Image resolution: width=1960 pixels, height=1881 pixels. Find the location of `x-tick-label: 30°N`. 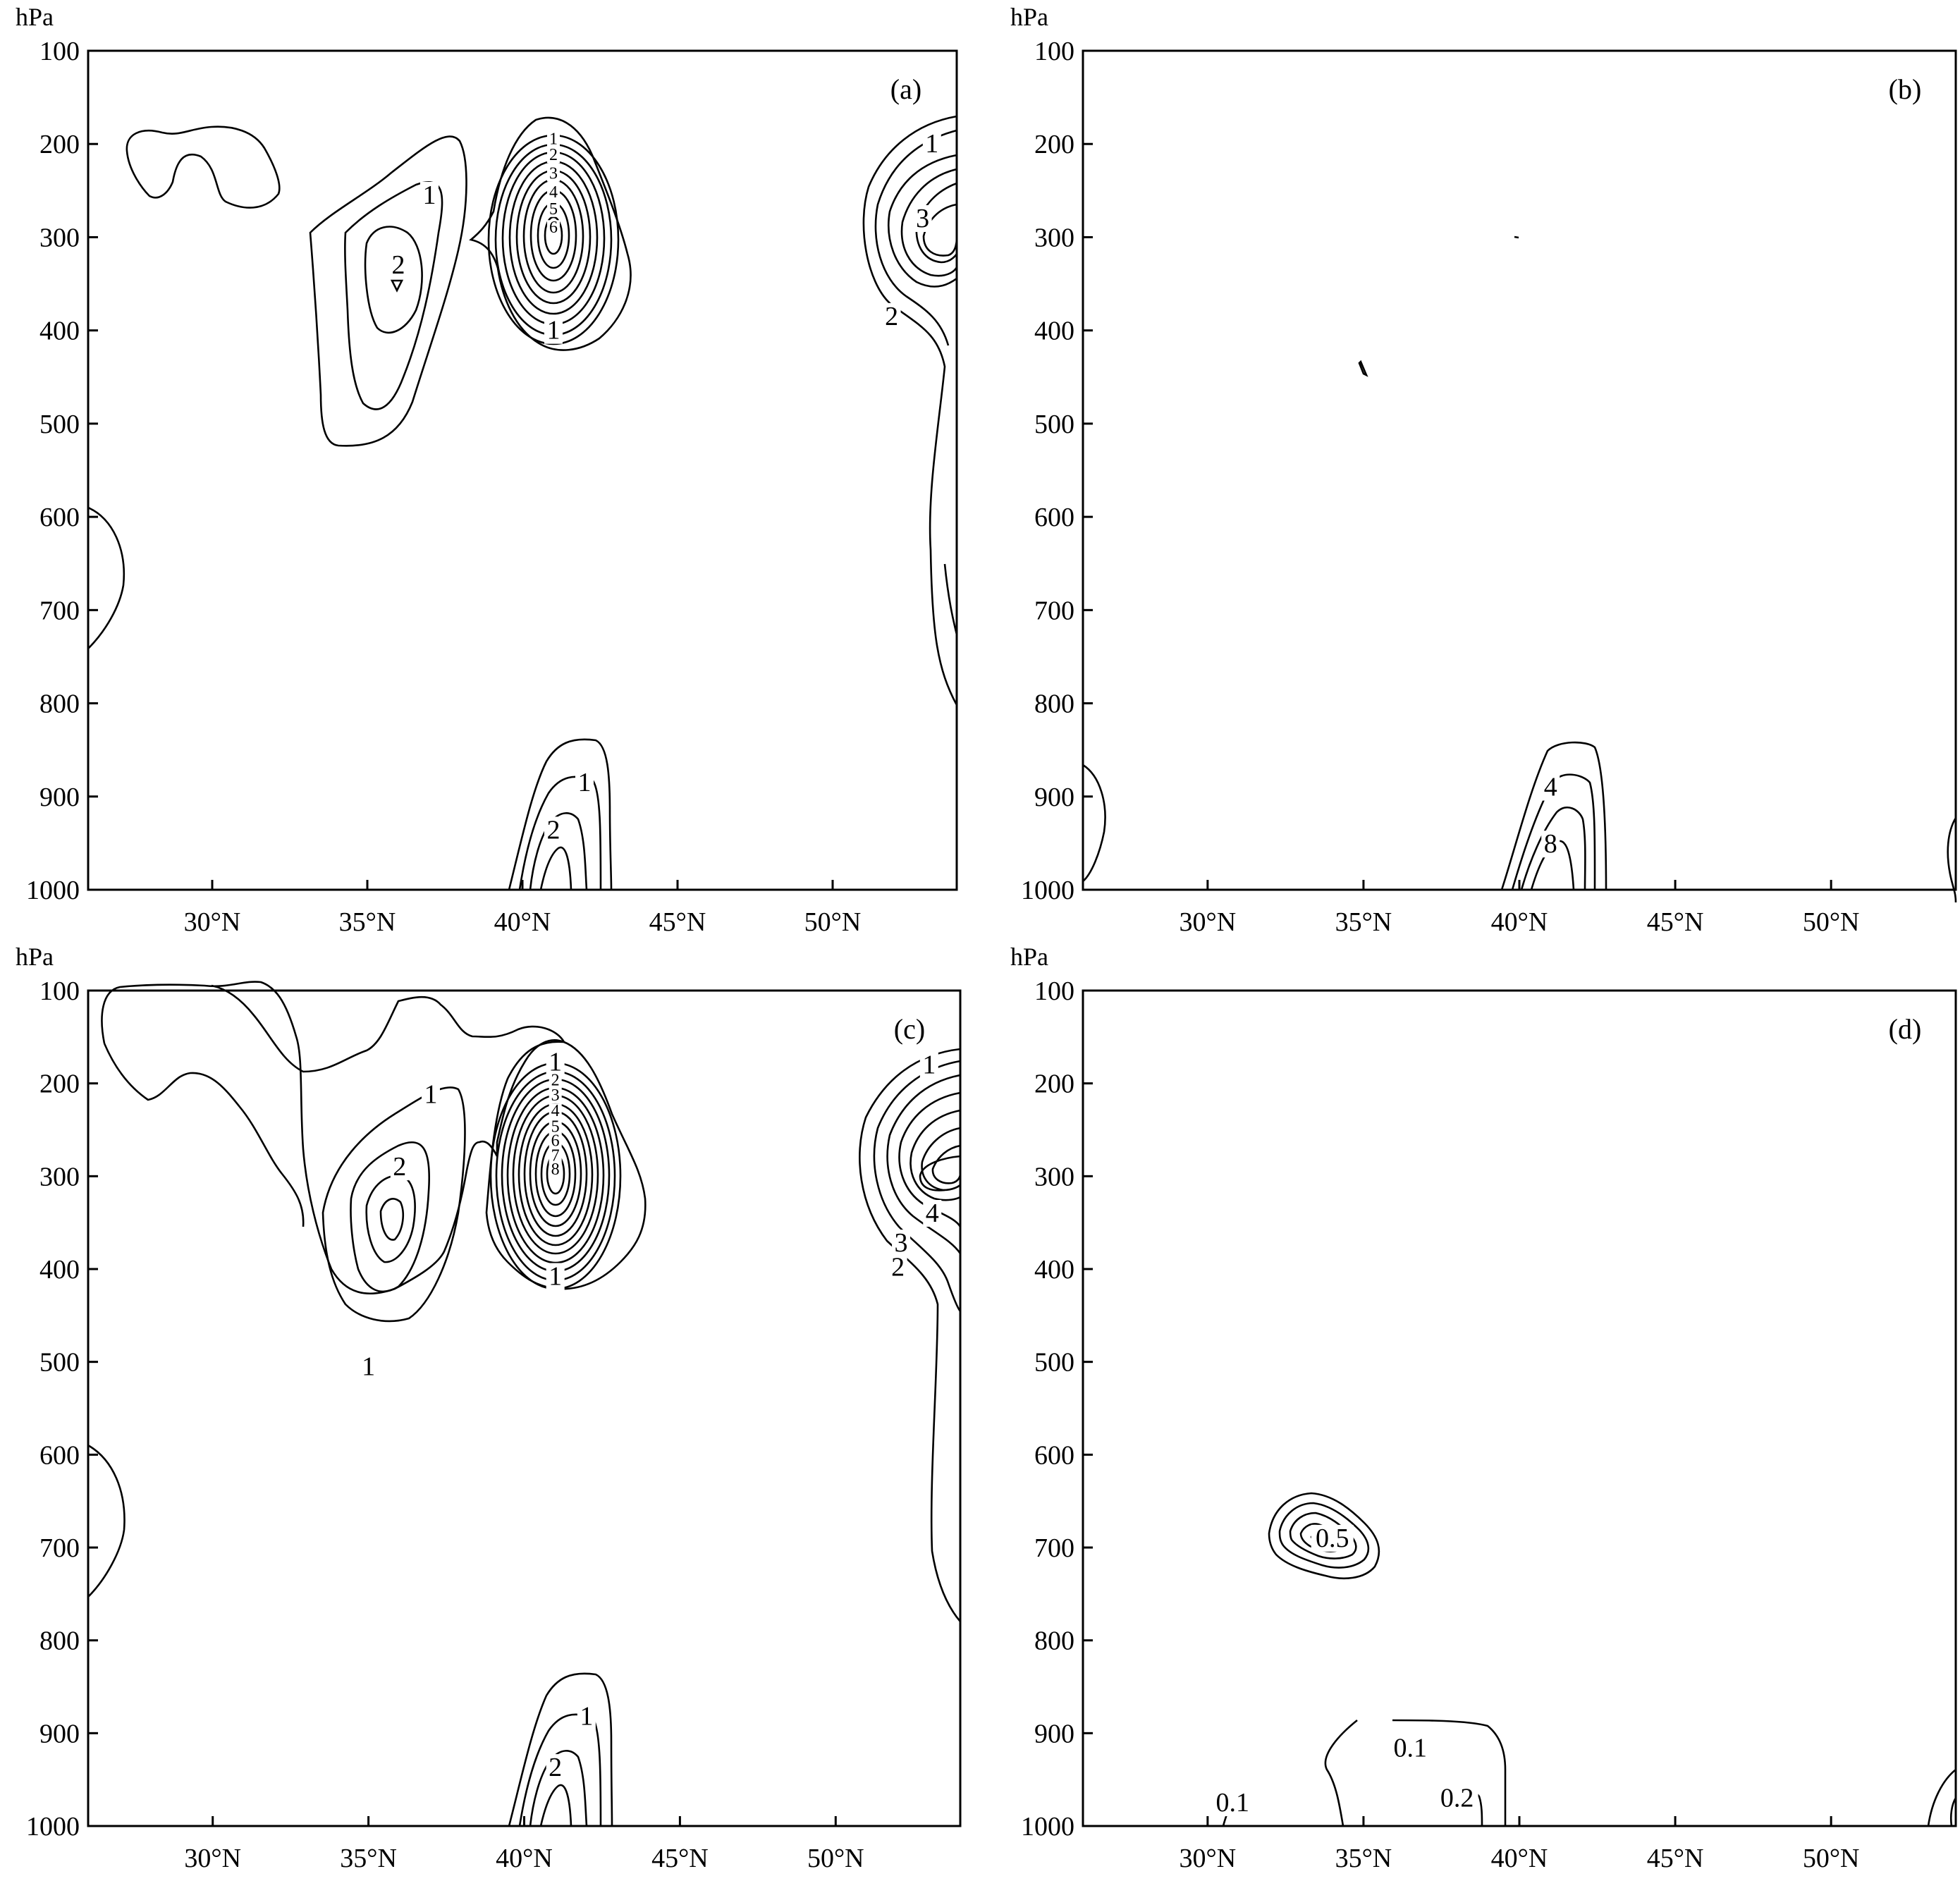

x-tick-label: 30°N is located at coordinates (212, 1858).